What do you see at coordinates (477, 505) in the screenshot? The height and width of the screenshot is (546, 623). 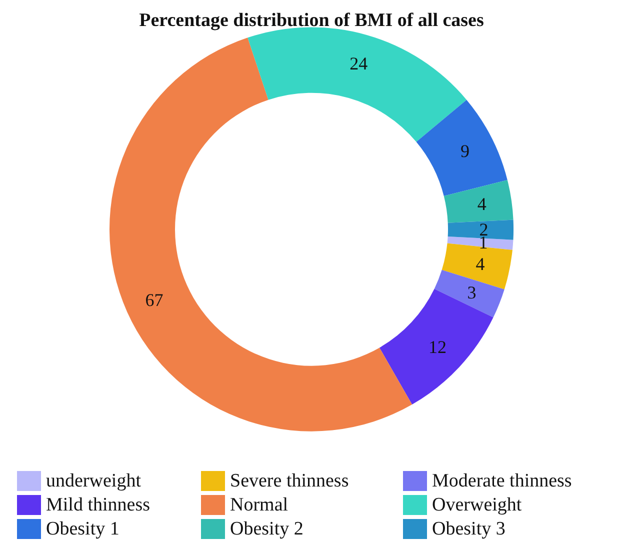 I see `legend-label: Overweight` at bounding box center [477, 505].